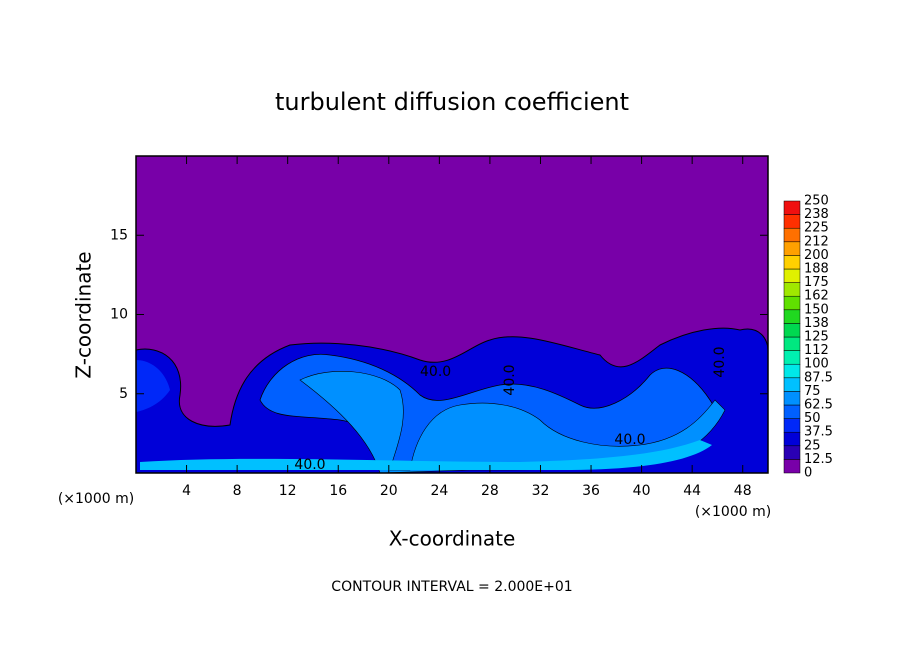  I want to click on x-tick-label: 4, so click(186, 491).